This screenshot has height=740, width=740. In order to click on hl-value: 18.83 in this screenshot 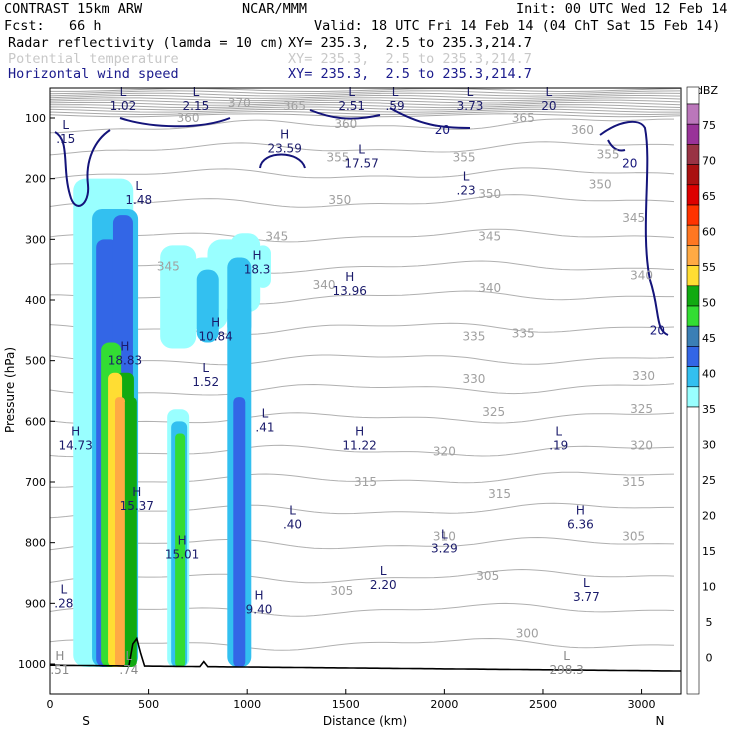, I will do `click(125, 361)`.